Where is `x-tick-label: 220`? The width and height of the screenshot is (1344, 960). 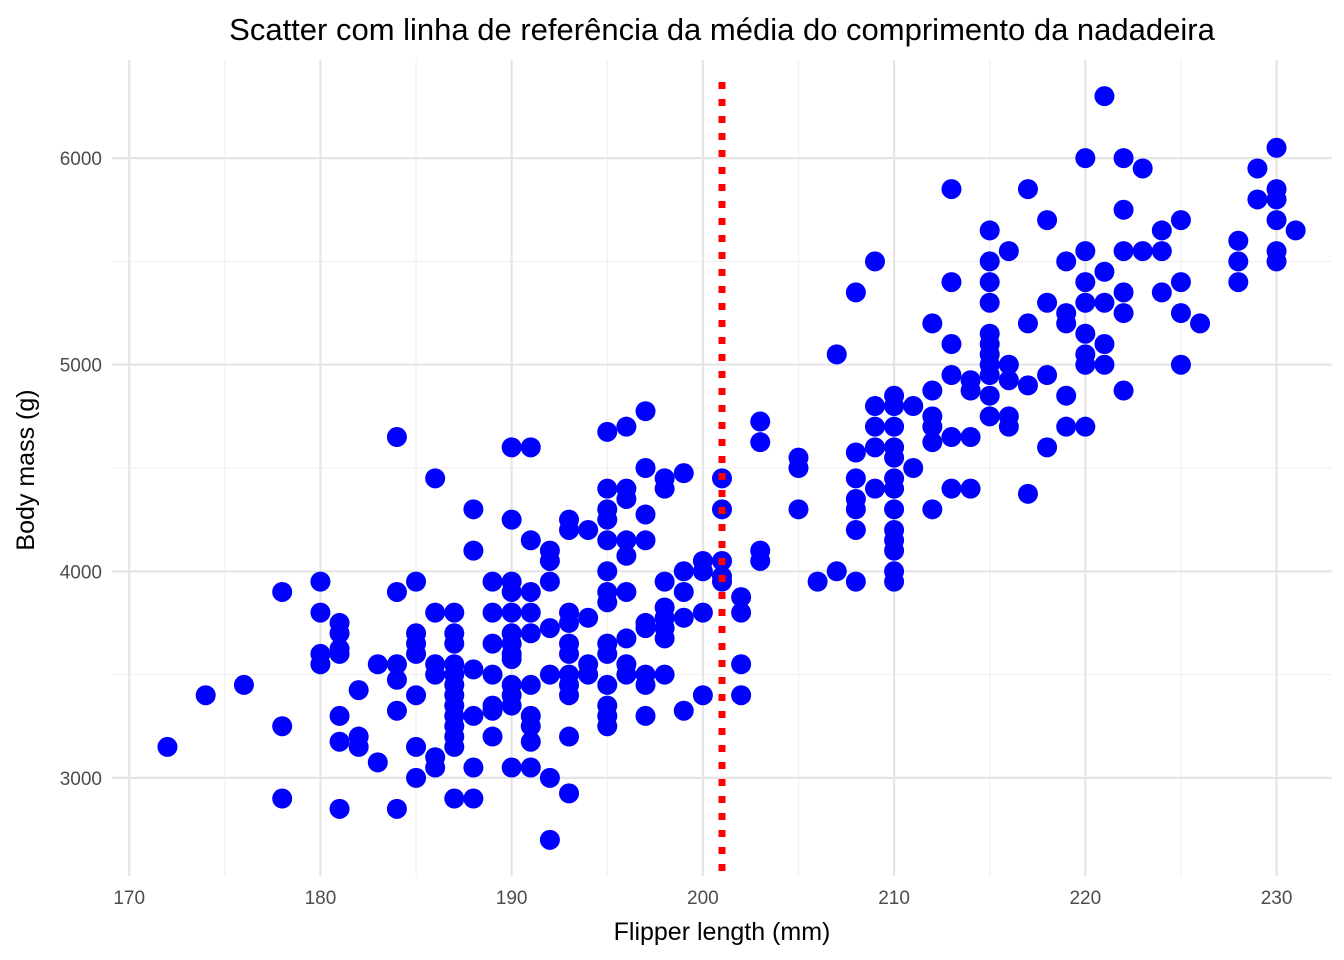 x-tick-label: 220 is located at coordinates (1085, 898).